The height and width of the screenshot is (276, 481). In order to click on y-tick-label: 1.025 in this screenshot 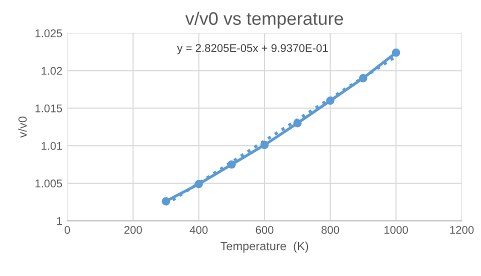, I will do `click(49, 33)`.